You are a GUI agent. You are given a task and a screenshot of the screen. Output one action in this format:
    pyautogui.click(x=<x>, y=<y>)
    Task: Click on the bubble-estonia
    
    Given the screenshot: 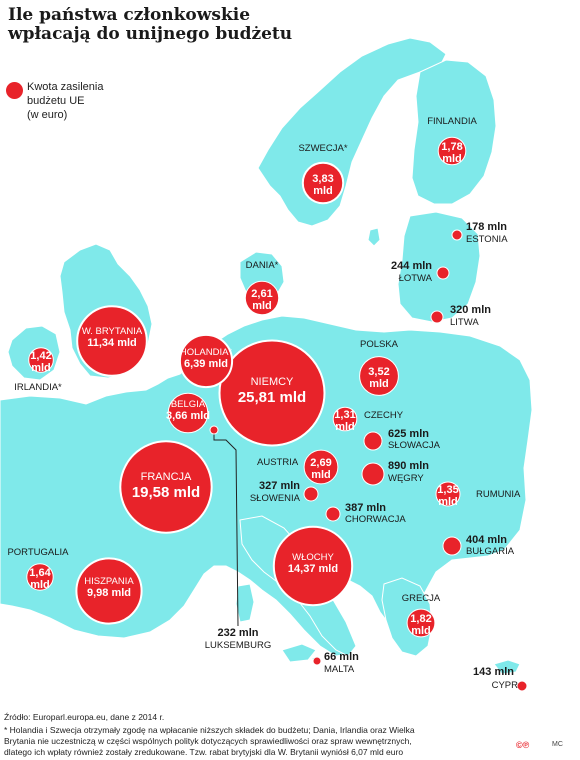 What is the action you would take?
    pyautogui.click(x=457, y=235)
    